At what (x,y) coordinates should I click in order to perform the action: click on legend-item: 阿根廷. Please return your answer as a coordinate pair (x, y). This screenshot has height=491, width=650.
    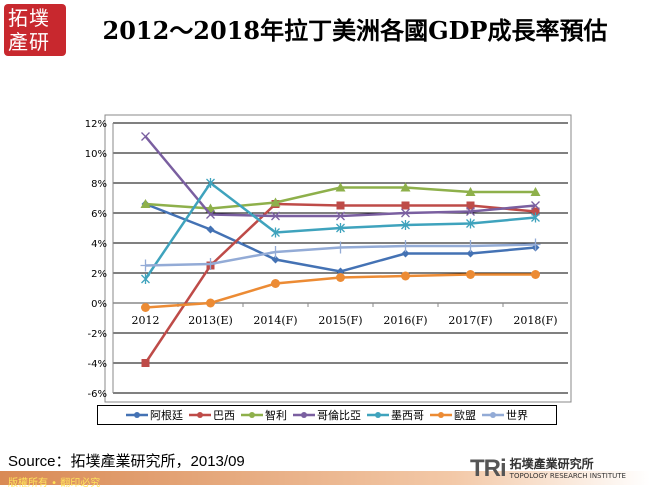
    Looking at the image, I should click on (154, 415).